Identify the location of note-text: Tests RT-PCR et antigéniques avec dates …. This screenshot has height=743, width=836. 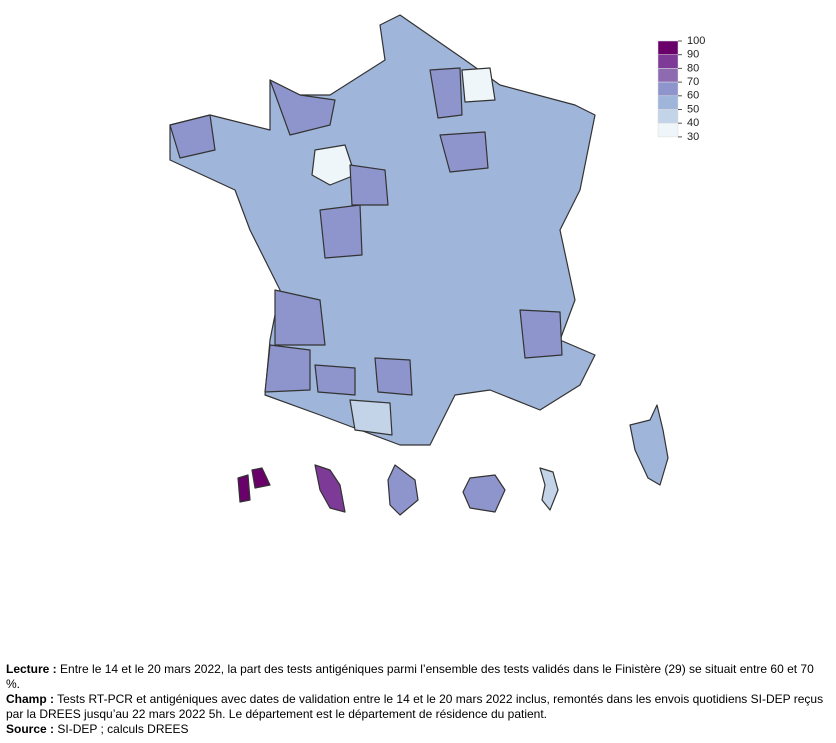
(415, 706).